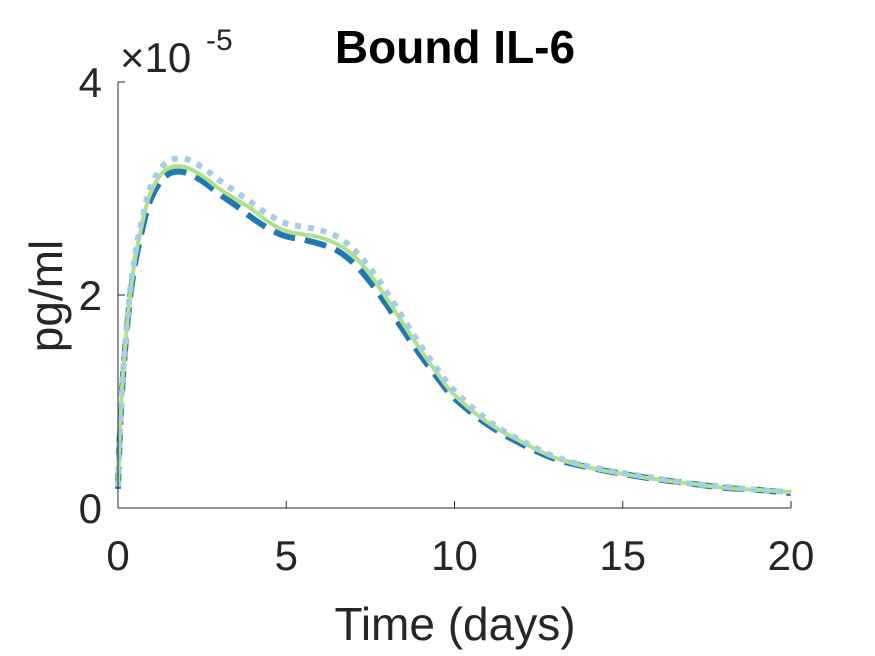 This screenshot has width=875, height=656. What do you see at coordinates (117, 555) in the screenshot?
I see `x-tick-label: 0` at bounding box center [117, 555].